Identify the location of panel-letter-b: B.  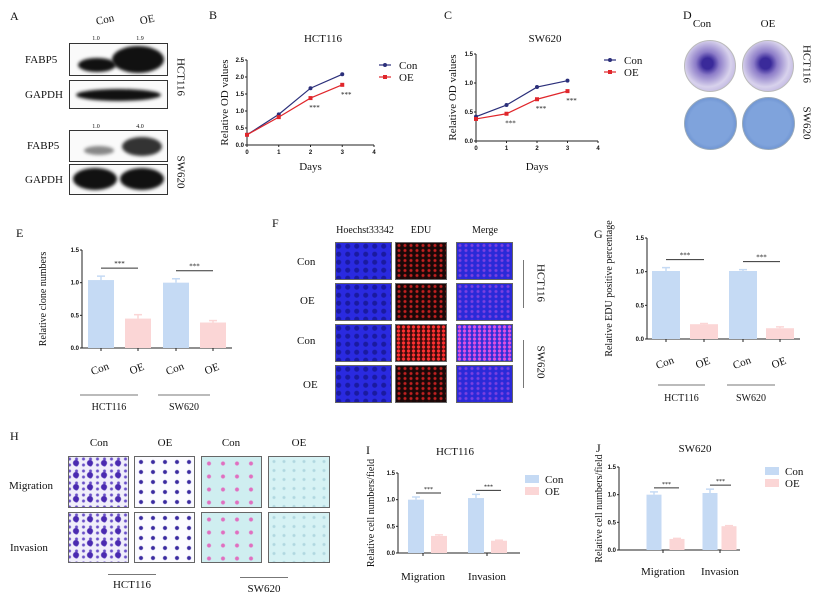
(213, 15).